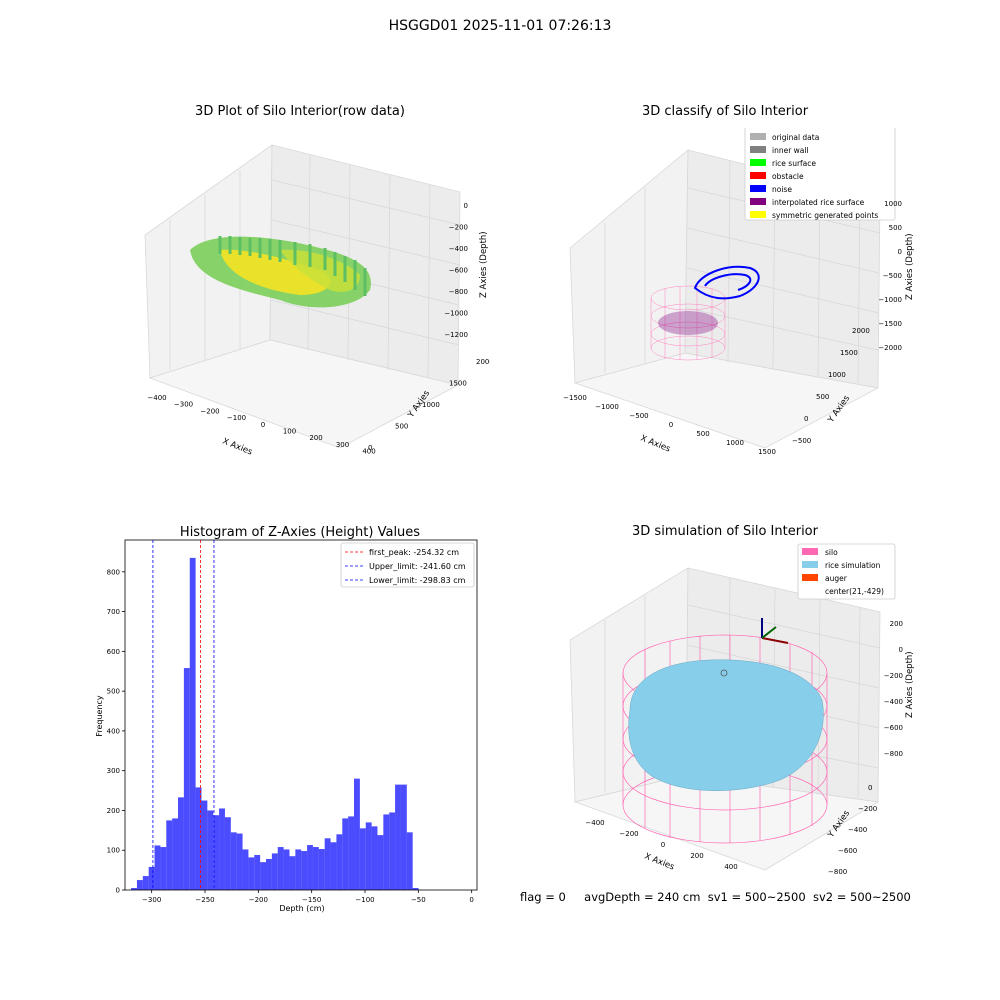 This screenshot has width=1000, height=1000. Describe the element at coordinates (822, 397) in the screenshot. I see `classify-y-tick: 500` at that location.